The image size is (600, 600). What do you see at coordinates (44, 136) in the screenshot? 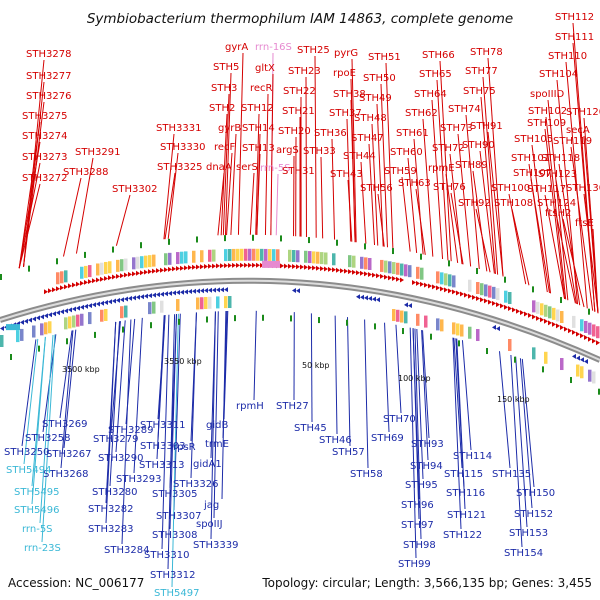
I see `gene-label-sth3274: STH3274` at bounding box center [44, 136].